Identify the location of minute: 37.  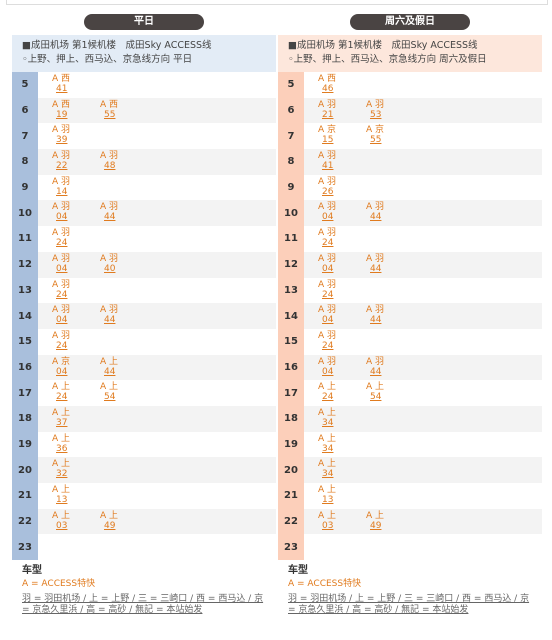
(62, 422).